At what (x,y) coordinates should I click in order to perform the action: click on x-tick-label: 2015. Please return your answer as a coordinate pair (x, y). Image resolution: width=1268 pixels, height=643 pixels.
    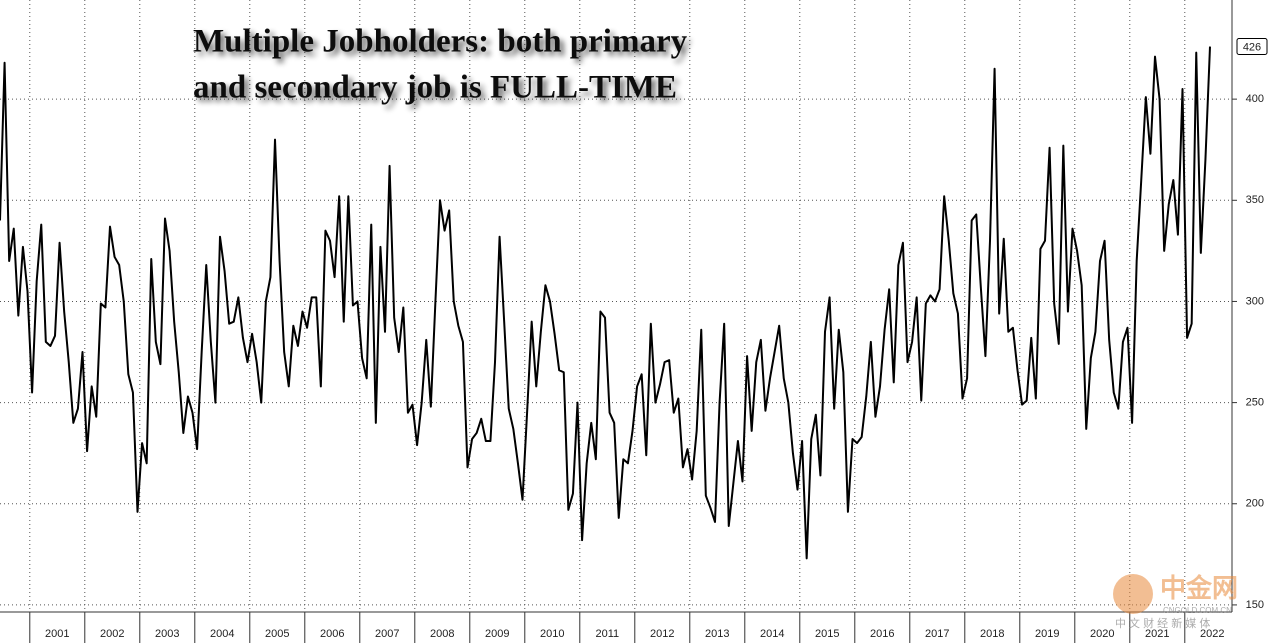
    Looking at the image, I should click on (827, 634).